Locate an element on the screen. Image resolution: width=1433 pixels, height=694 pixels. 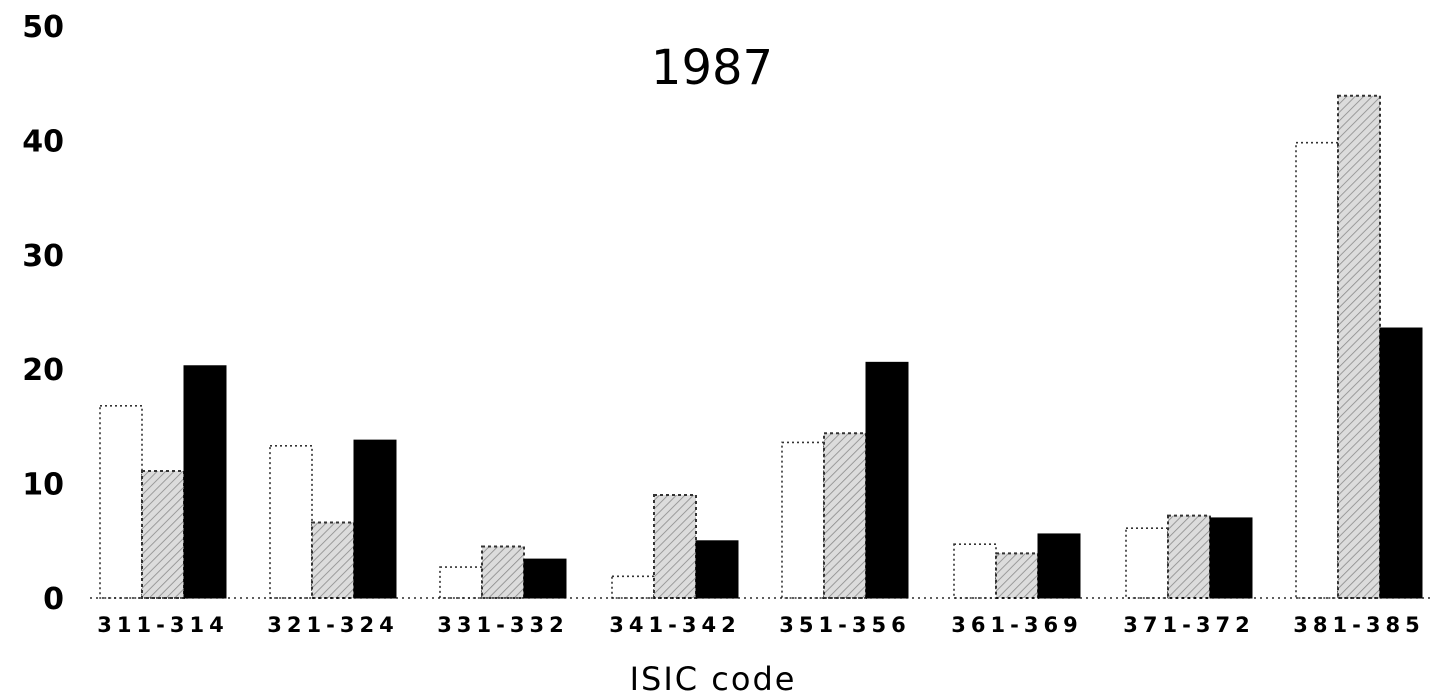
x-tick-label: 341-342 is located at coordinates (674, 625).